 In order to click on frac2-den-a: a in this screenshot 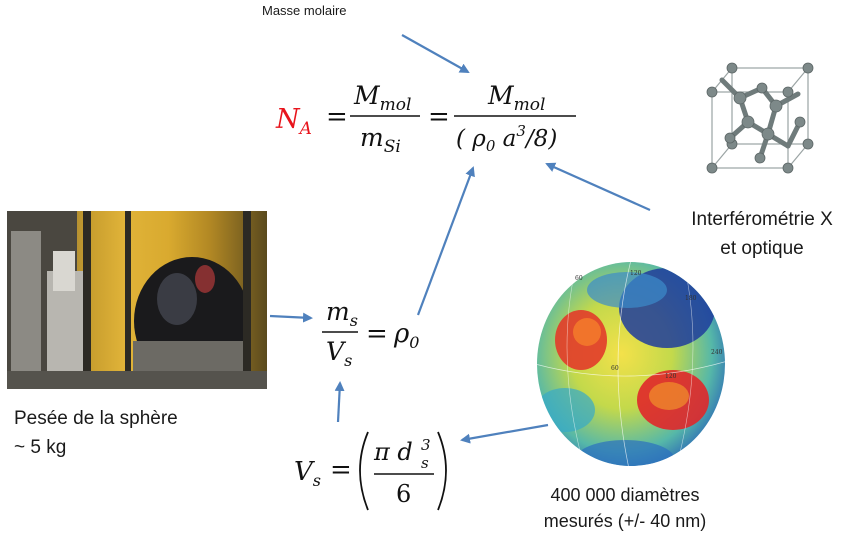, I will do `click(505, 139)`.